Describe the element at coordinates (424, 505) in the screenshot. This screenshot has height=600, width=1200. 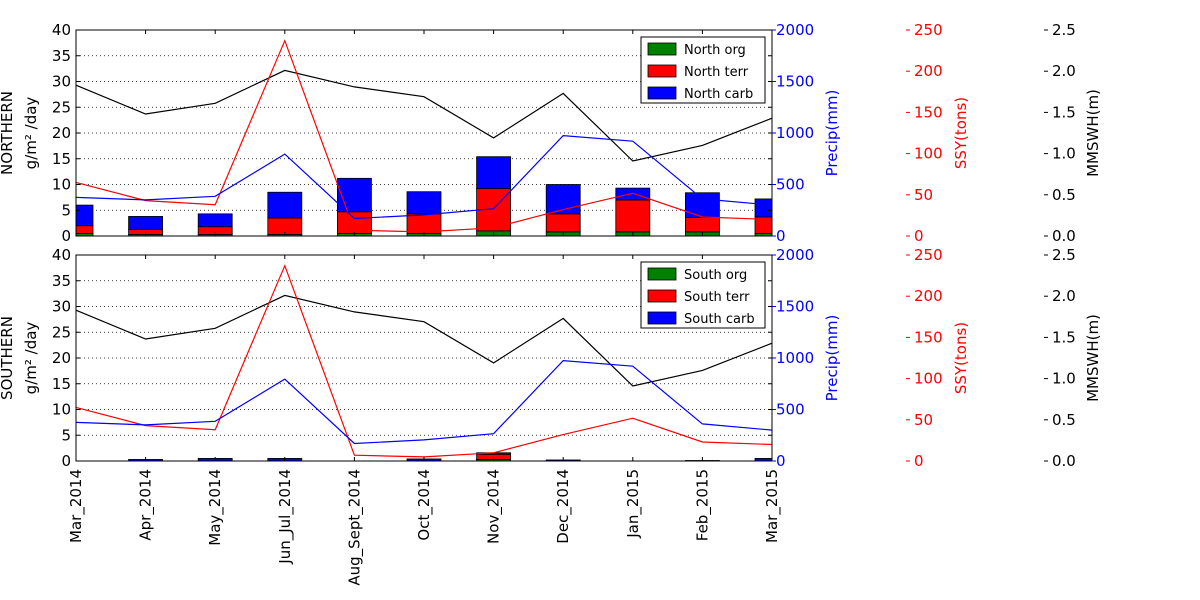
I see `x-tick-label: Oct_2014` at that location.